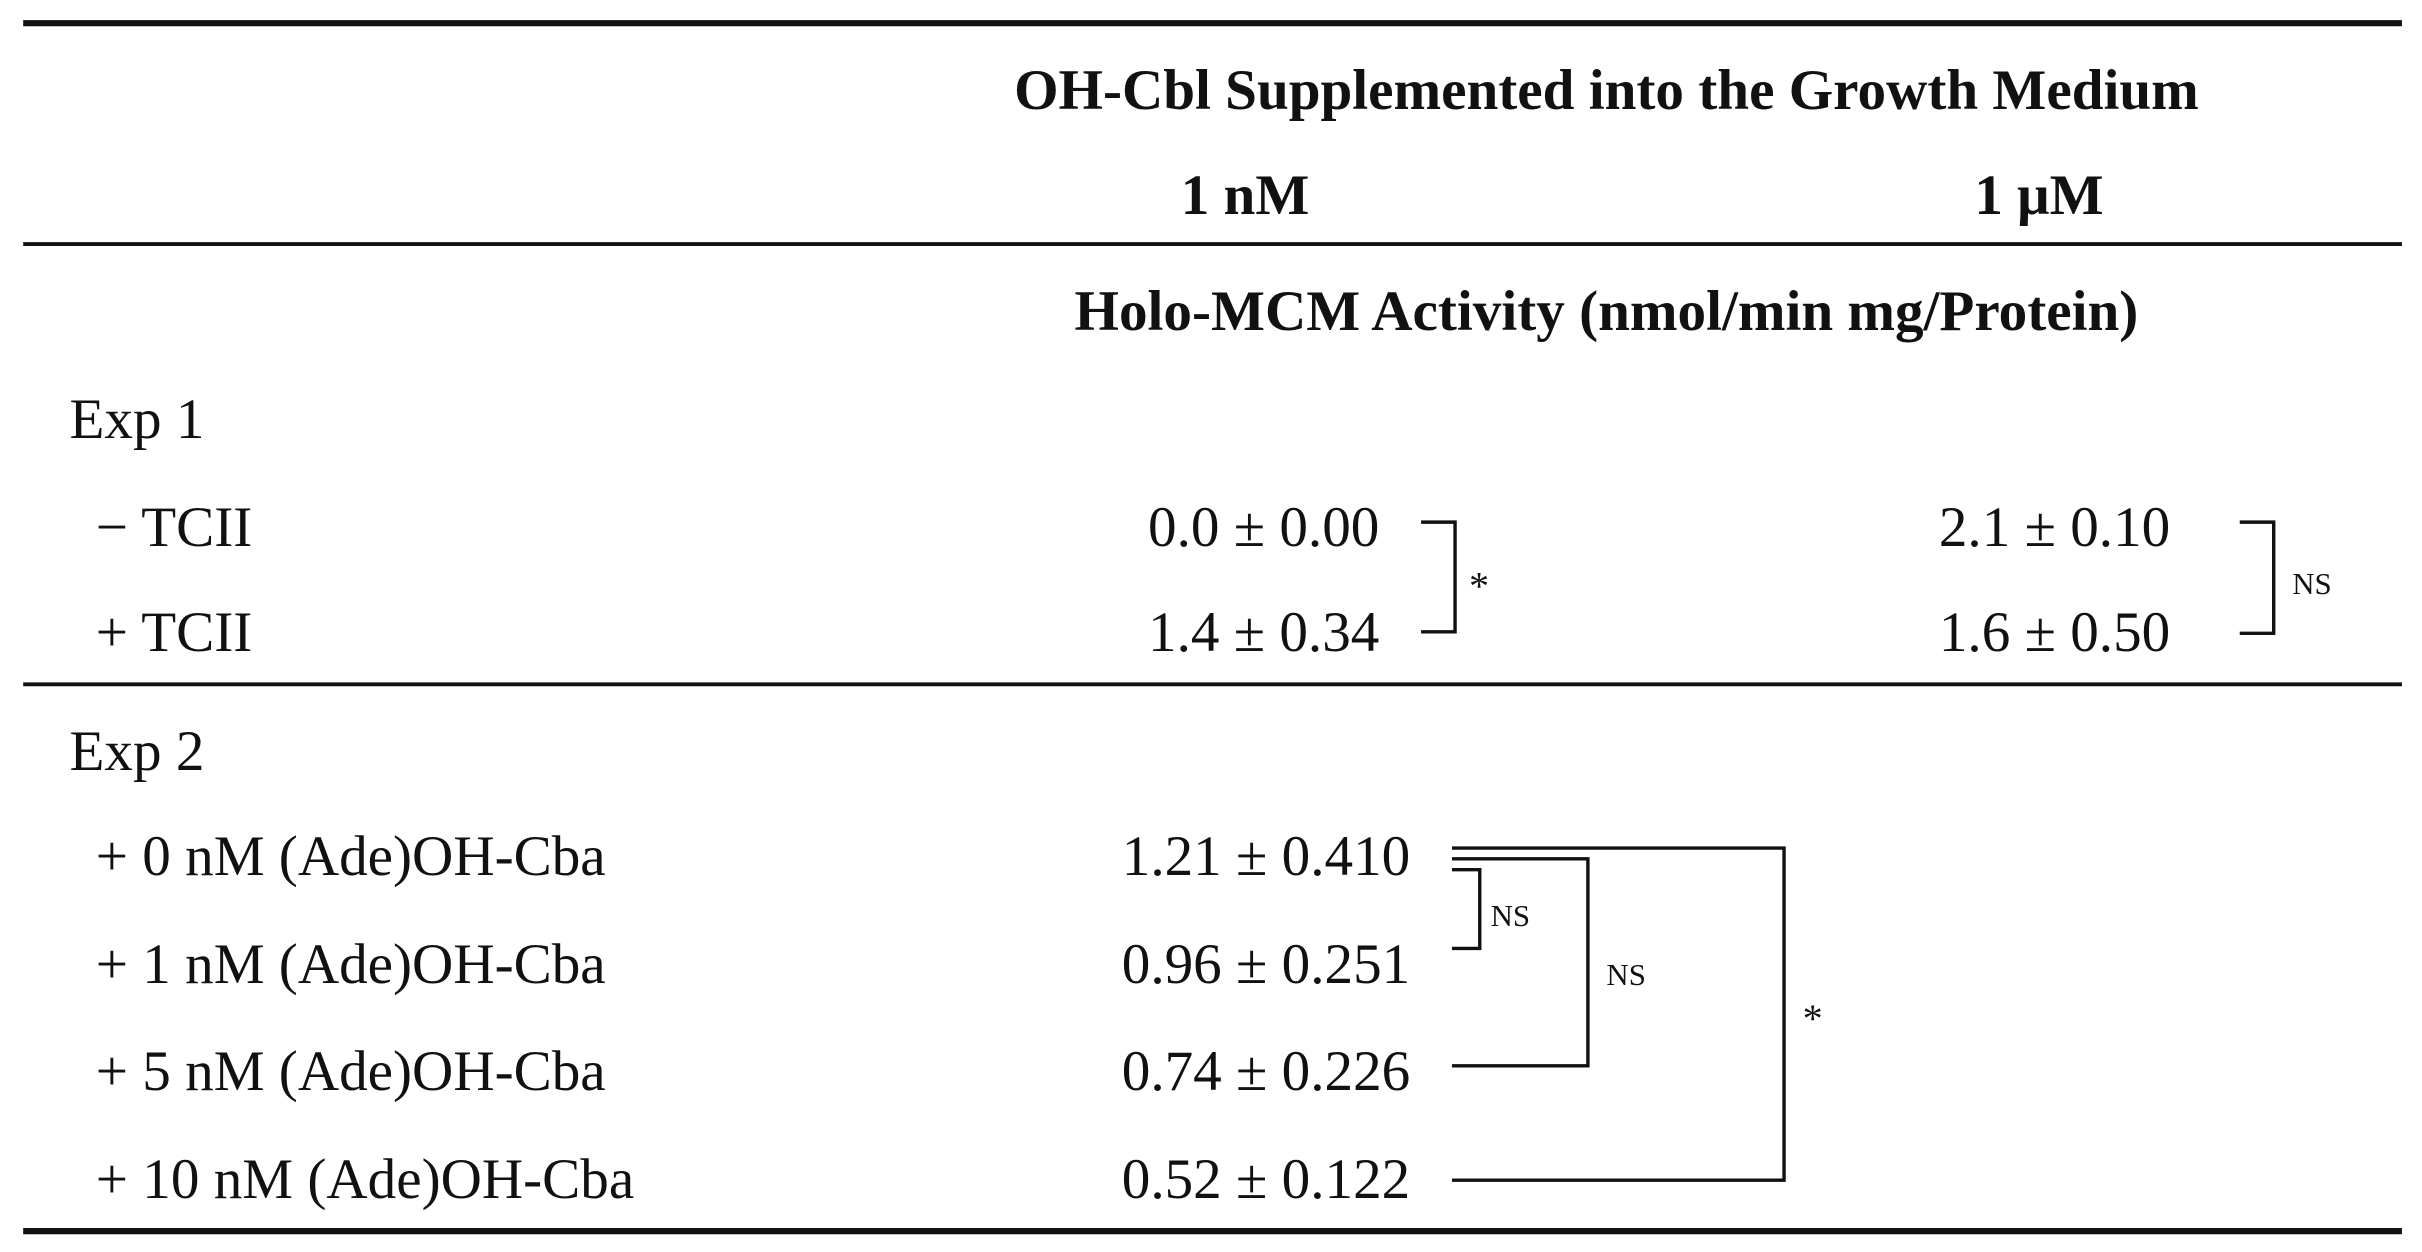 The image size is (2422, 1252). Describe the element at coordinates (1266, 856) in the screenshot. I see `cell: 1.21 ± 0.410` at that location.